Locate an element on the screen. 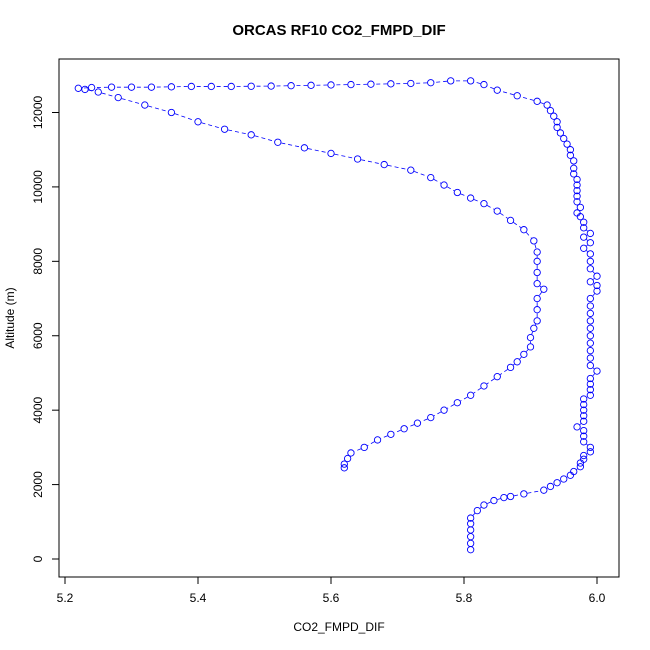  x-axis-label: CO2_FMPD_DIF is located at coordinates (338, 627).